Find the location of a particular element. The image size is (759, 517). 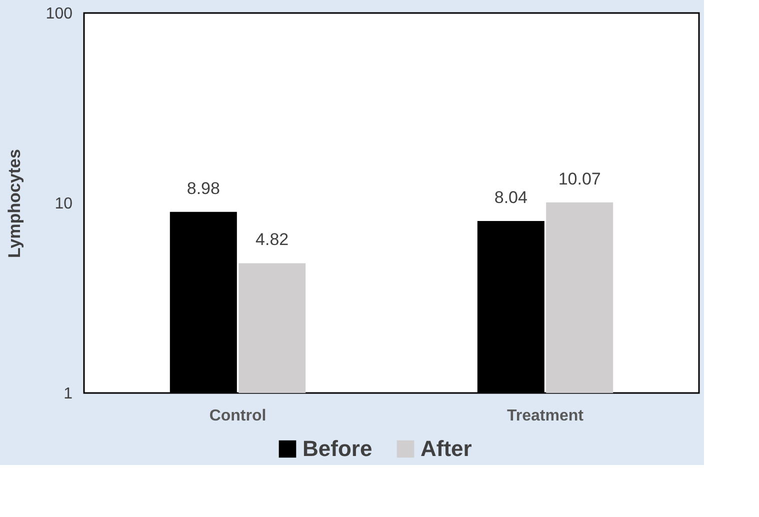

y-axis-title: Lymphocytes is located at coordinates (14, 203).